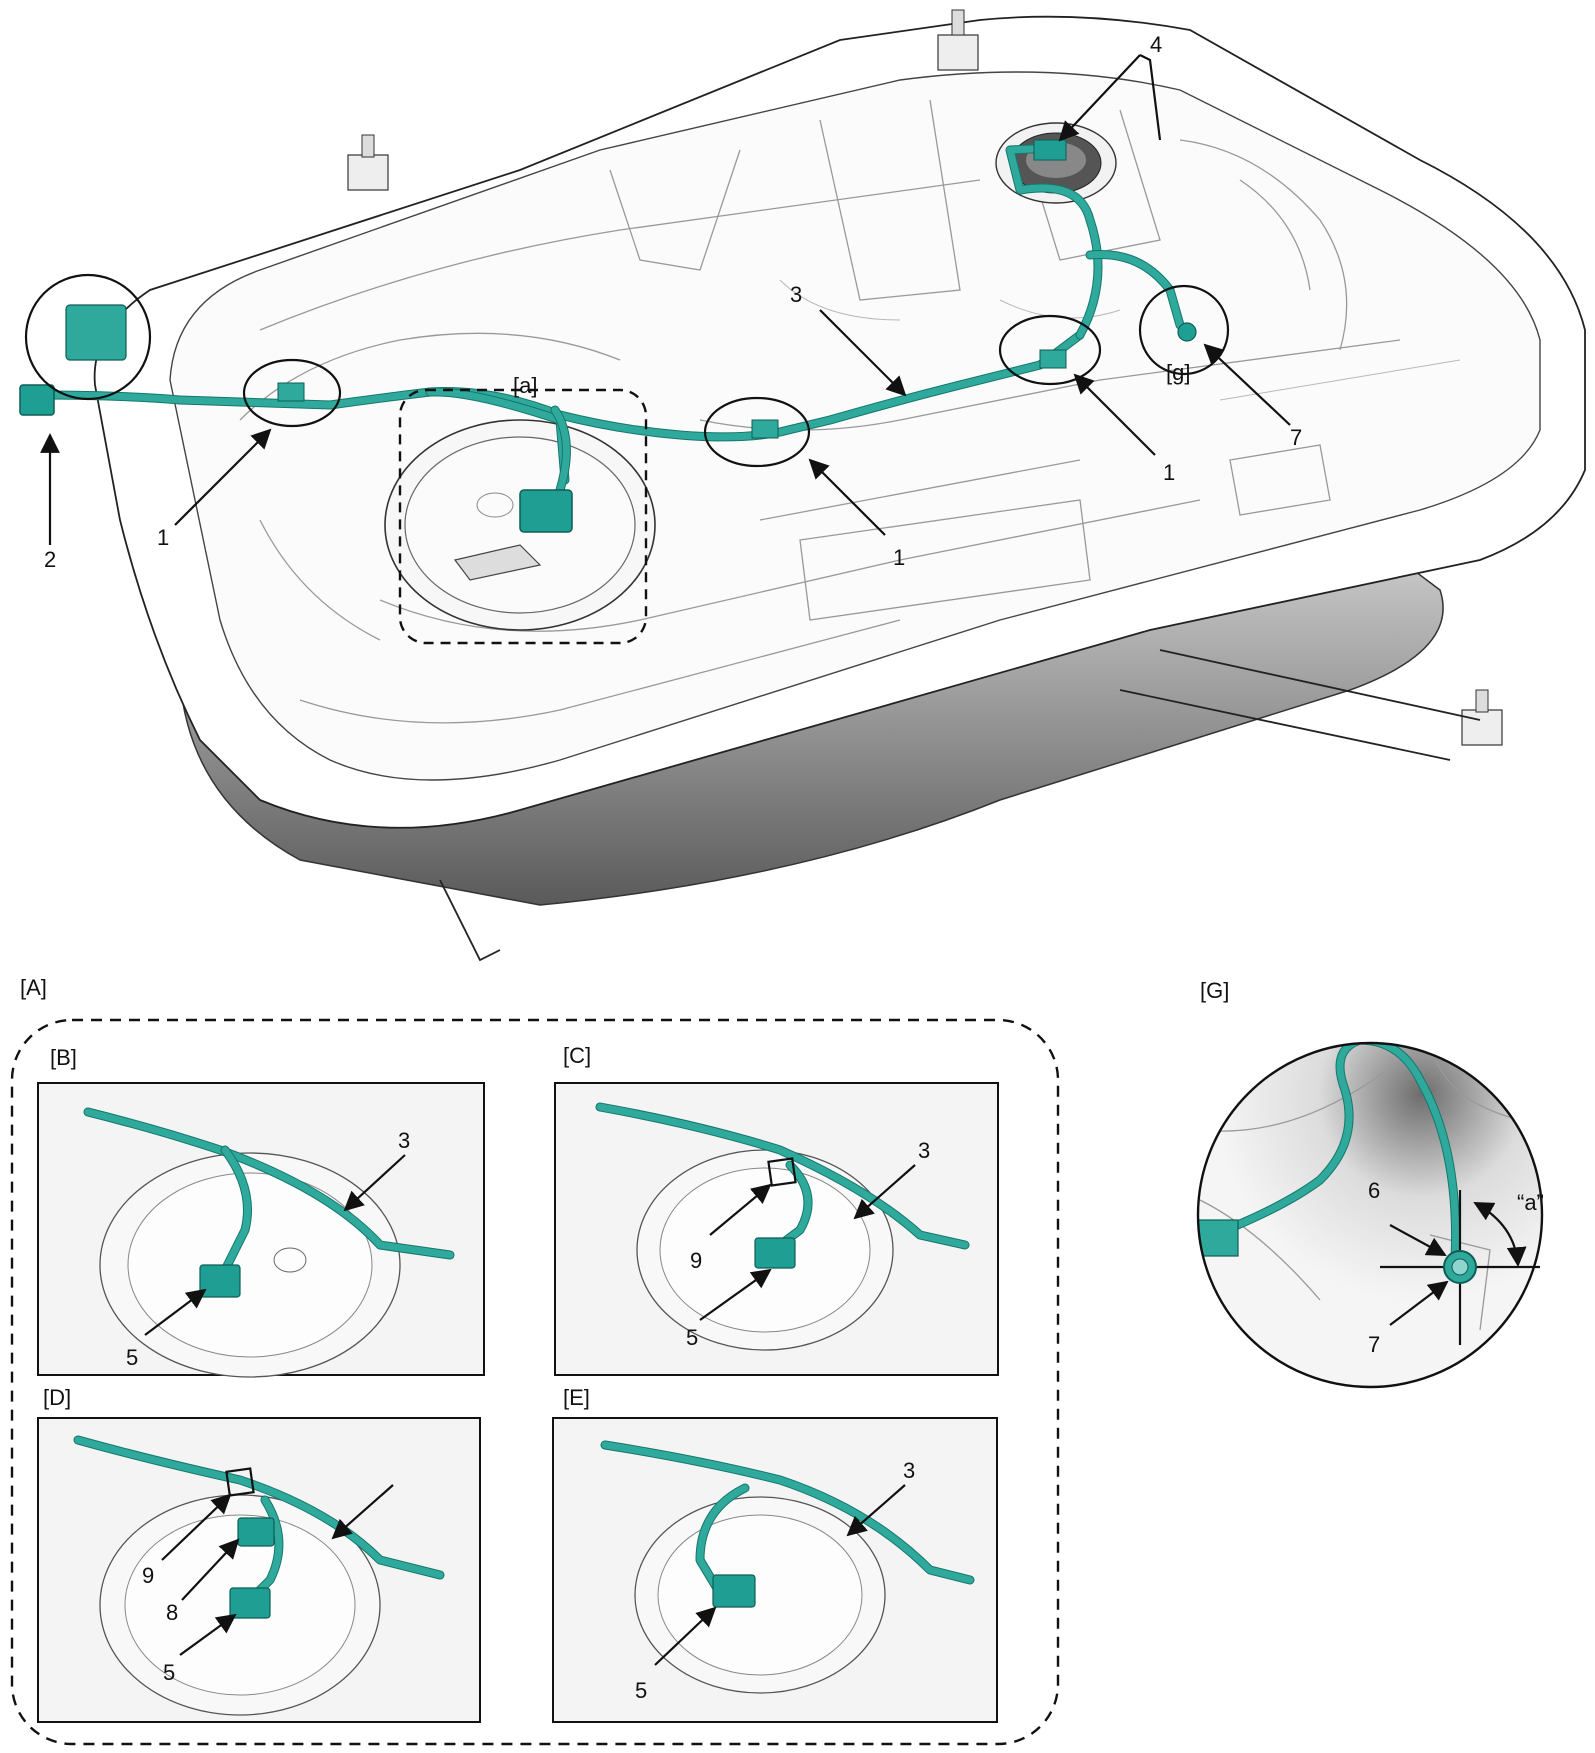  I want to click on panel-c-number-9: 9, so click(696, 1260).